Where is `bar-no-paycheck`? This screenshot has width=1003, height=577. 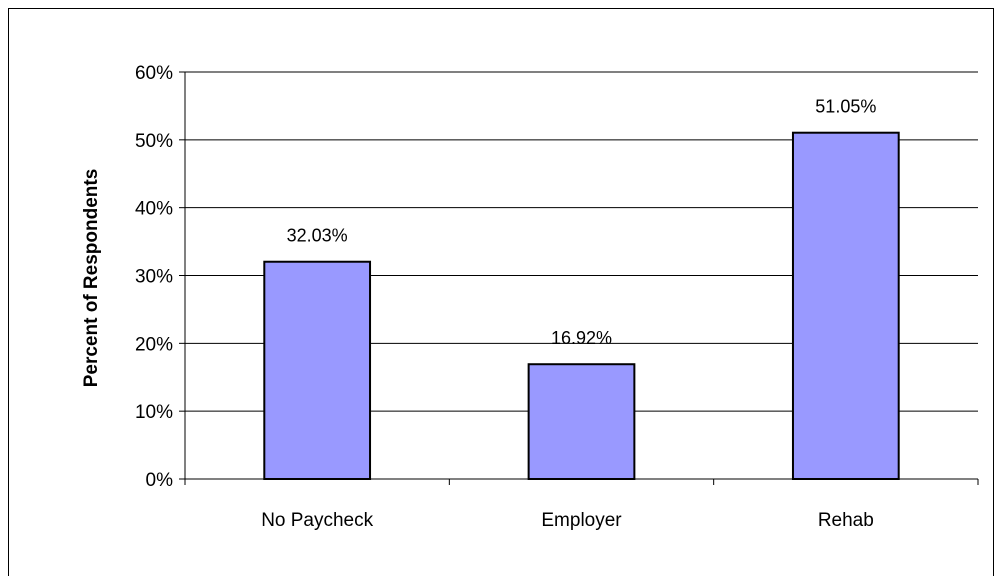
bar-no-paycheck is located at coordinates (317, 370).